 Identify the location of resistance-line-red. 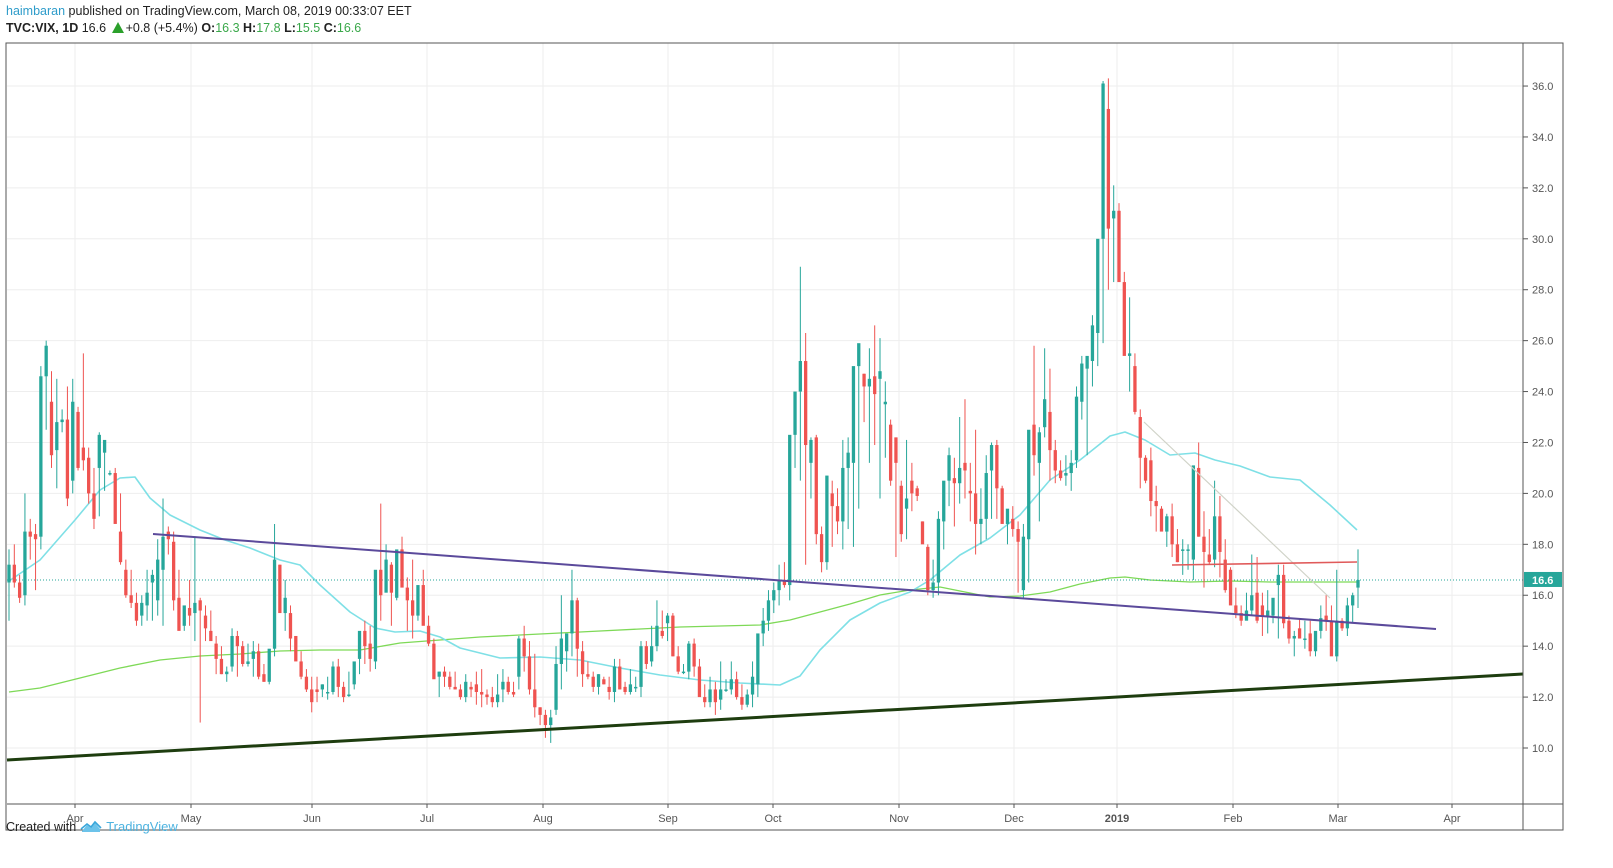
(1264, 563).